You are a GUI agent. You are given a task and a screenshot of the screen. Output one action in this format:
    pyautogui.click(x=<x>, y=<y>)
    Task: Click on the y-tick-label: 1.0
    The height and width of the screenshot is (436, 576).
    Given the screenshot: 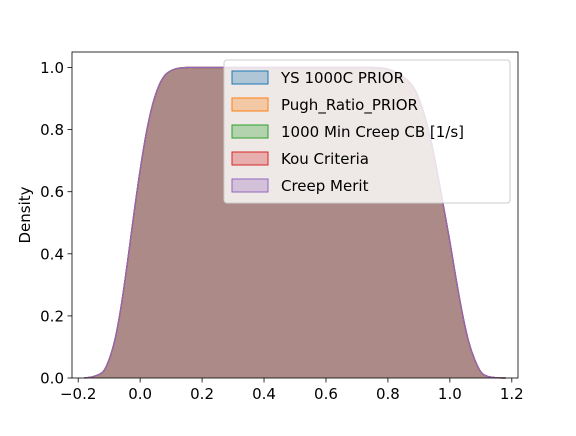 What is the action you would take?
    pyautogui.click(x=52, y=68)
    